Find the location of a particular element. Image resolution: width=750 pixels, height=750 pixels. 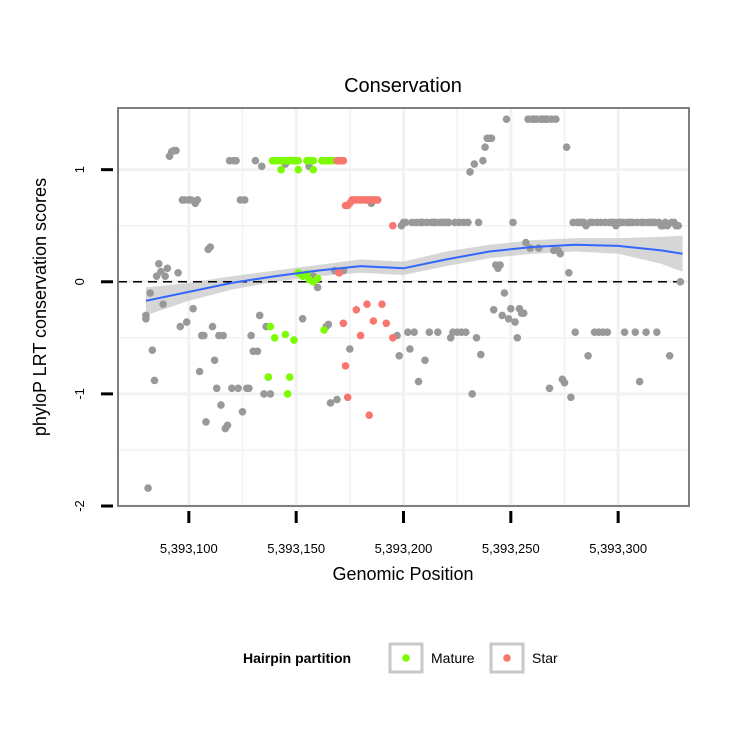

legend-label-mature: Mature is located at coordinates (453, 658).